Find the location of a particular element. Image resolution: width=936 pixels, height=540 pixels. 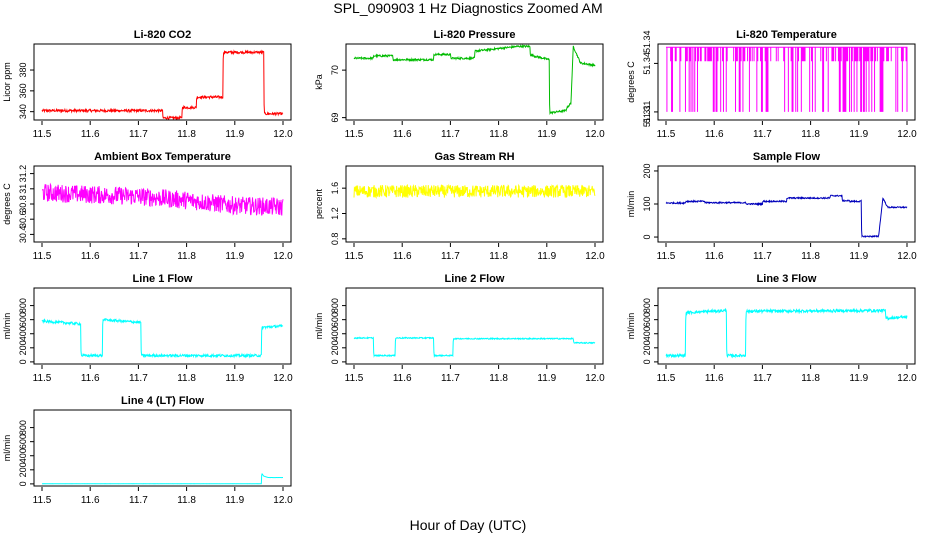

y-tick-label: 69 is located at coordinates (335, 118).